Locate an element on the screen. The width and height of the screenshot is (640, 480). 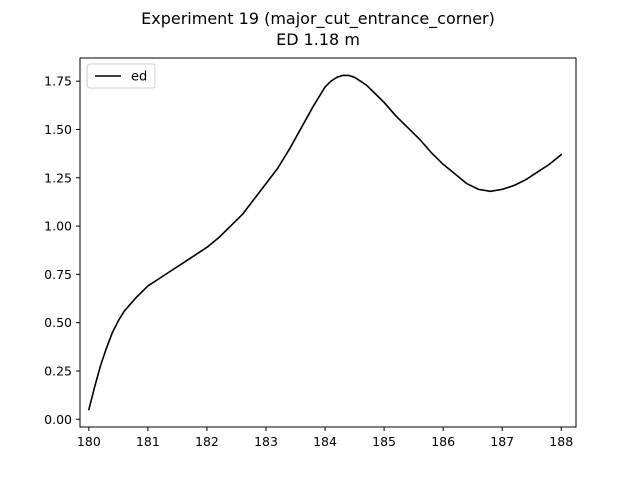
x-tick-label: 180 is located at coordinates (89, 441).